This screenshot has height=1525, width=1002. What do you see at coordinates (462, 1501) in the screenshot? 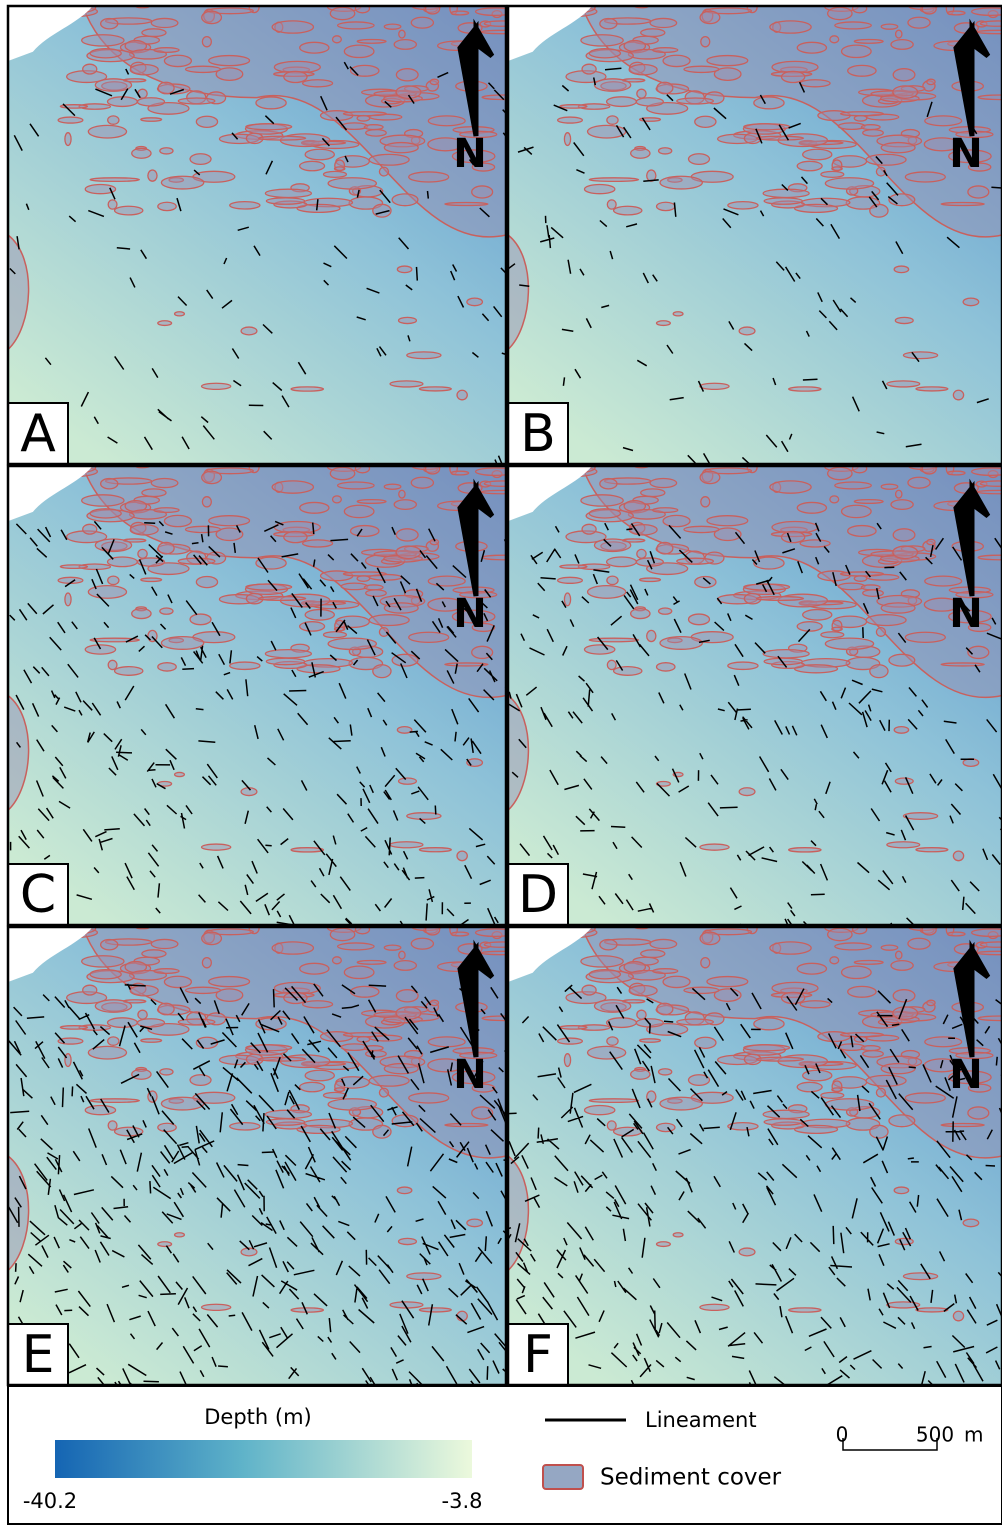
I see `depth-max: -3.8` at bounding box center [462, 1501].